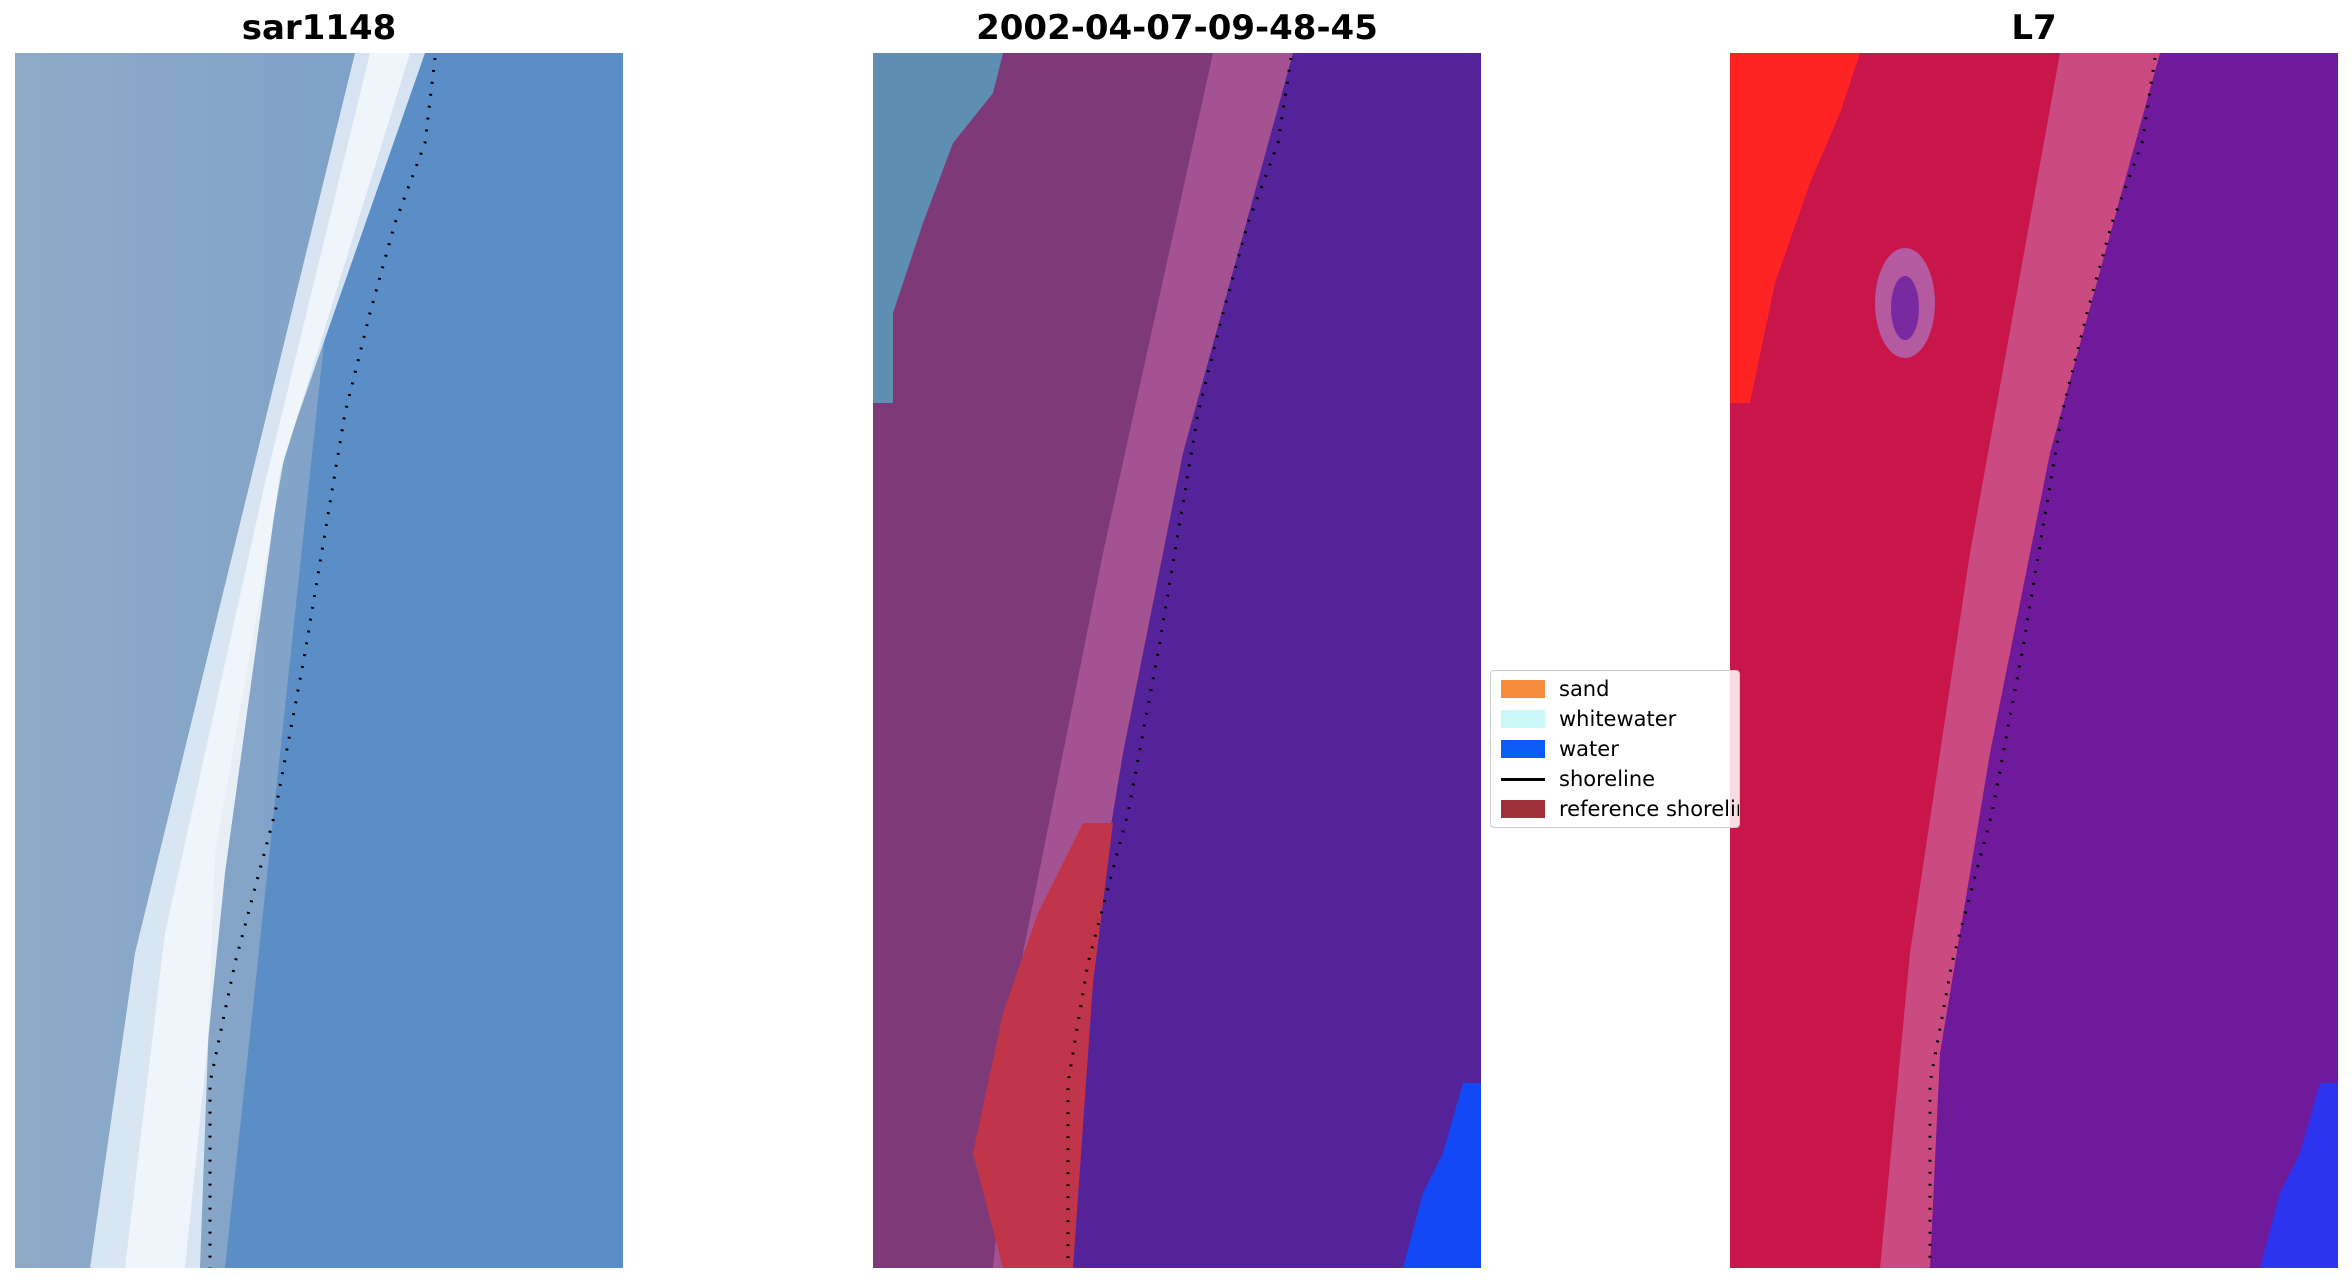 The image size is (2352, 1283). I want to click on legend-item-sand: sand, so click(1555, 689).